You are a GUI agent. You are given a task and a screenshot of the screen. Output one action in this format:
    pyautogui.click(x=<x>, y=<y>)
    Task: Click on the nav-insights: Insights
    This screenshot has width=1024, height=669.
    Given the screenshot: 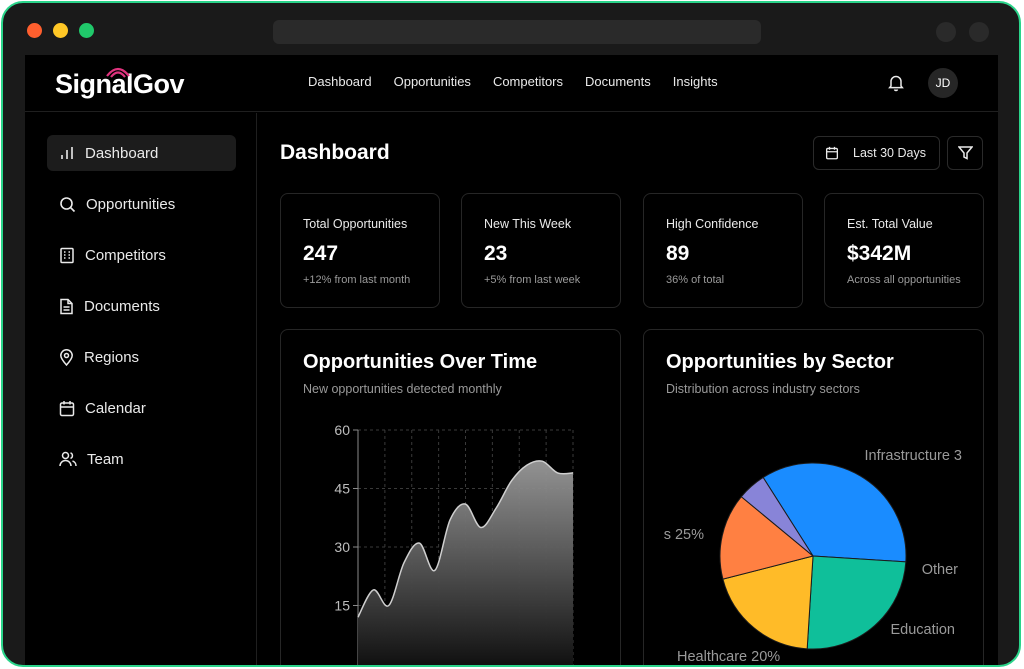 What is the action you would take?
    pyautogui.click(x=695, y=81)
    